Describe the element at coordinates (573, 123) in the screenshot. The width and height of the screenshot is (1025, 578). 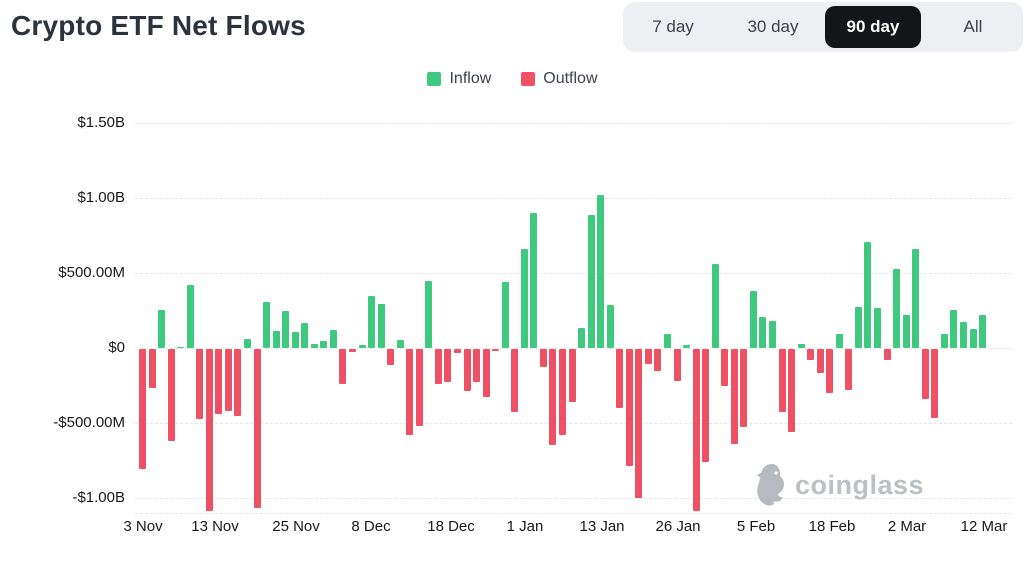
I see `gridline` at that location.